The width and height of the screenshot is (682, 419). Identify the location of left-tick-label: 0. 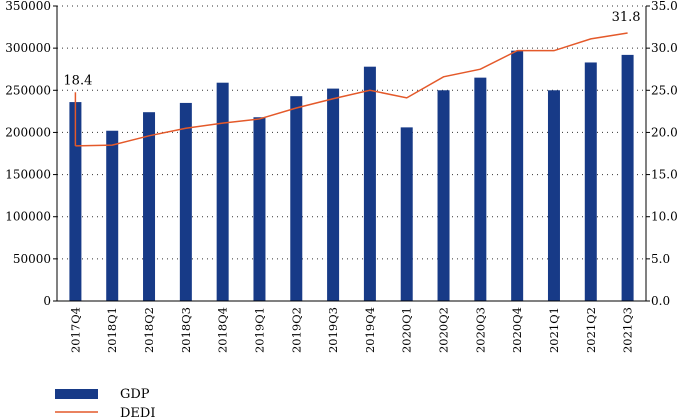
(47, 301).